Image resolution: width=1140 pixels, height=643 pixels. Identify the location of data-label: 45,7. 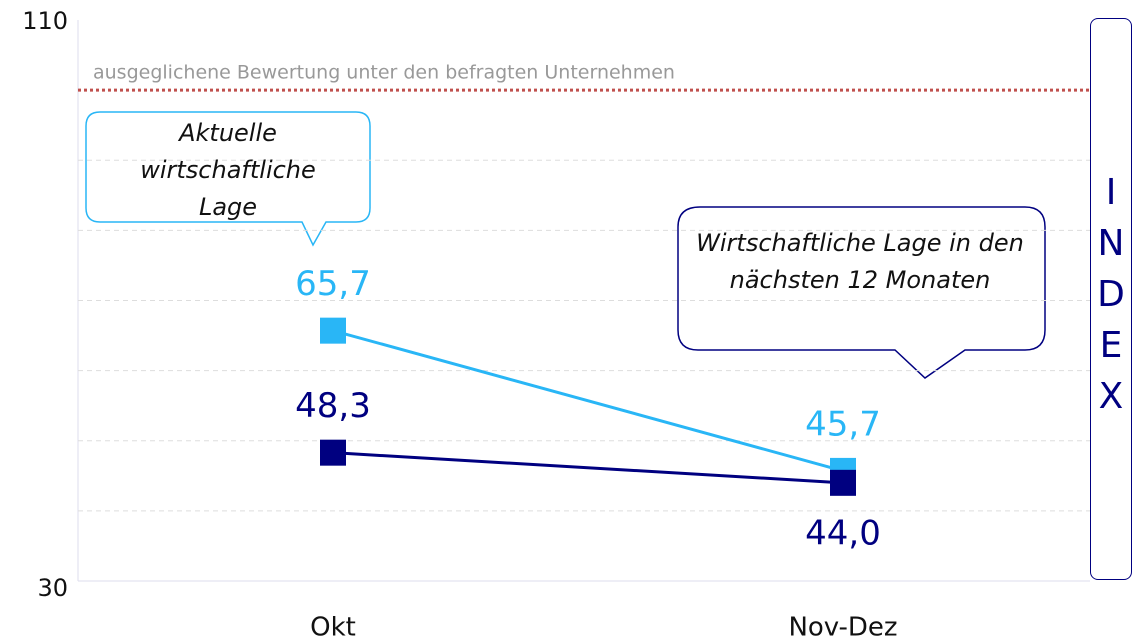
(843, 424).